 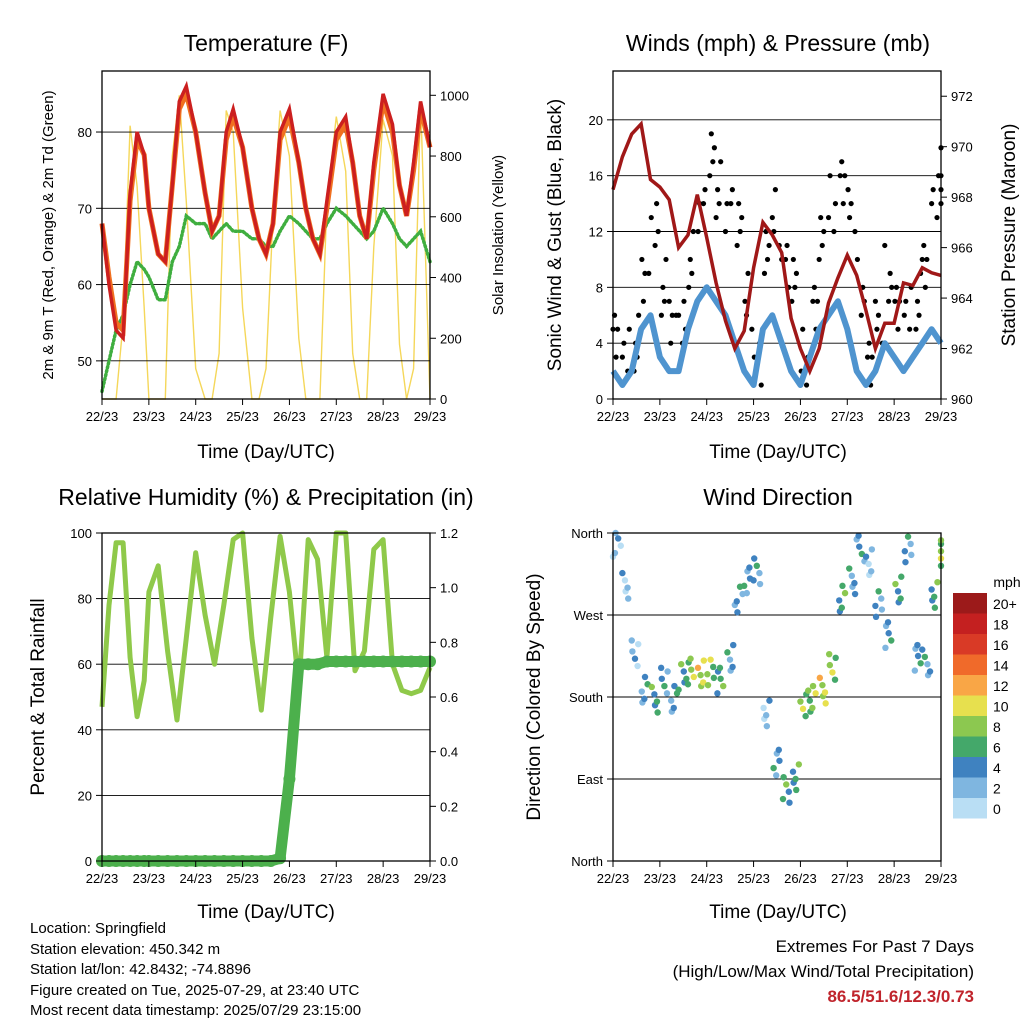 What do you see at coordinates (962, 96) in the screenshot?
I see `y2-tick-label: 972` at bounding box center [962, 96].